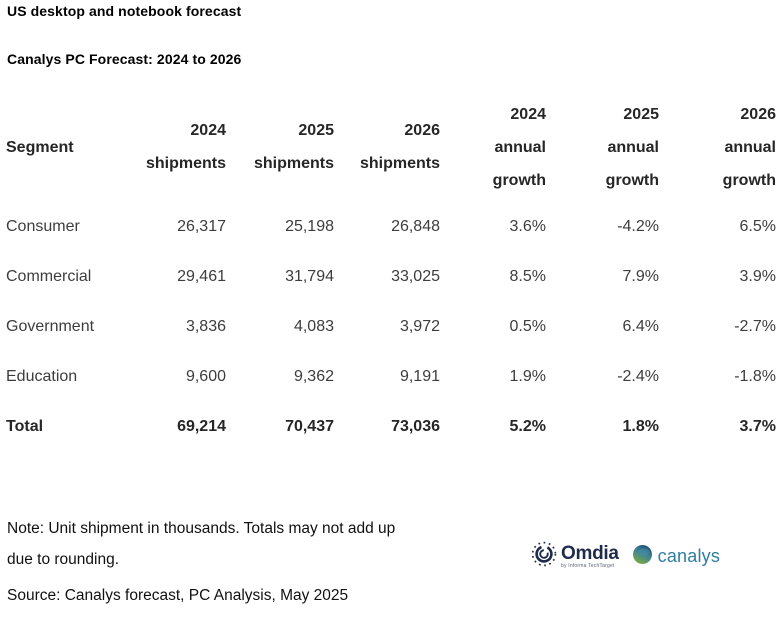 The width and height of the screenshot is (782, 617). I want to click on omdia-wordmark: Omdia, so click(590, 553).